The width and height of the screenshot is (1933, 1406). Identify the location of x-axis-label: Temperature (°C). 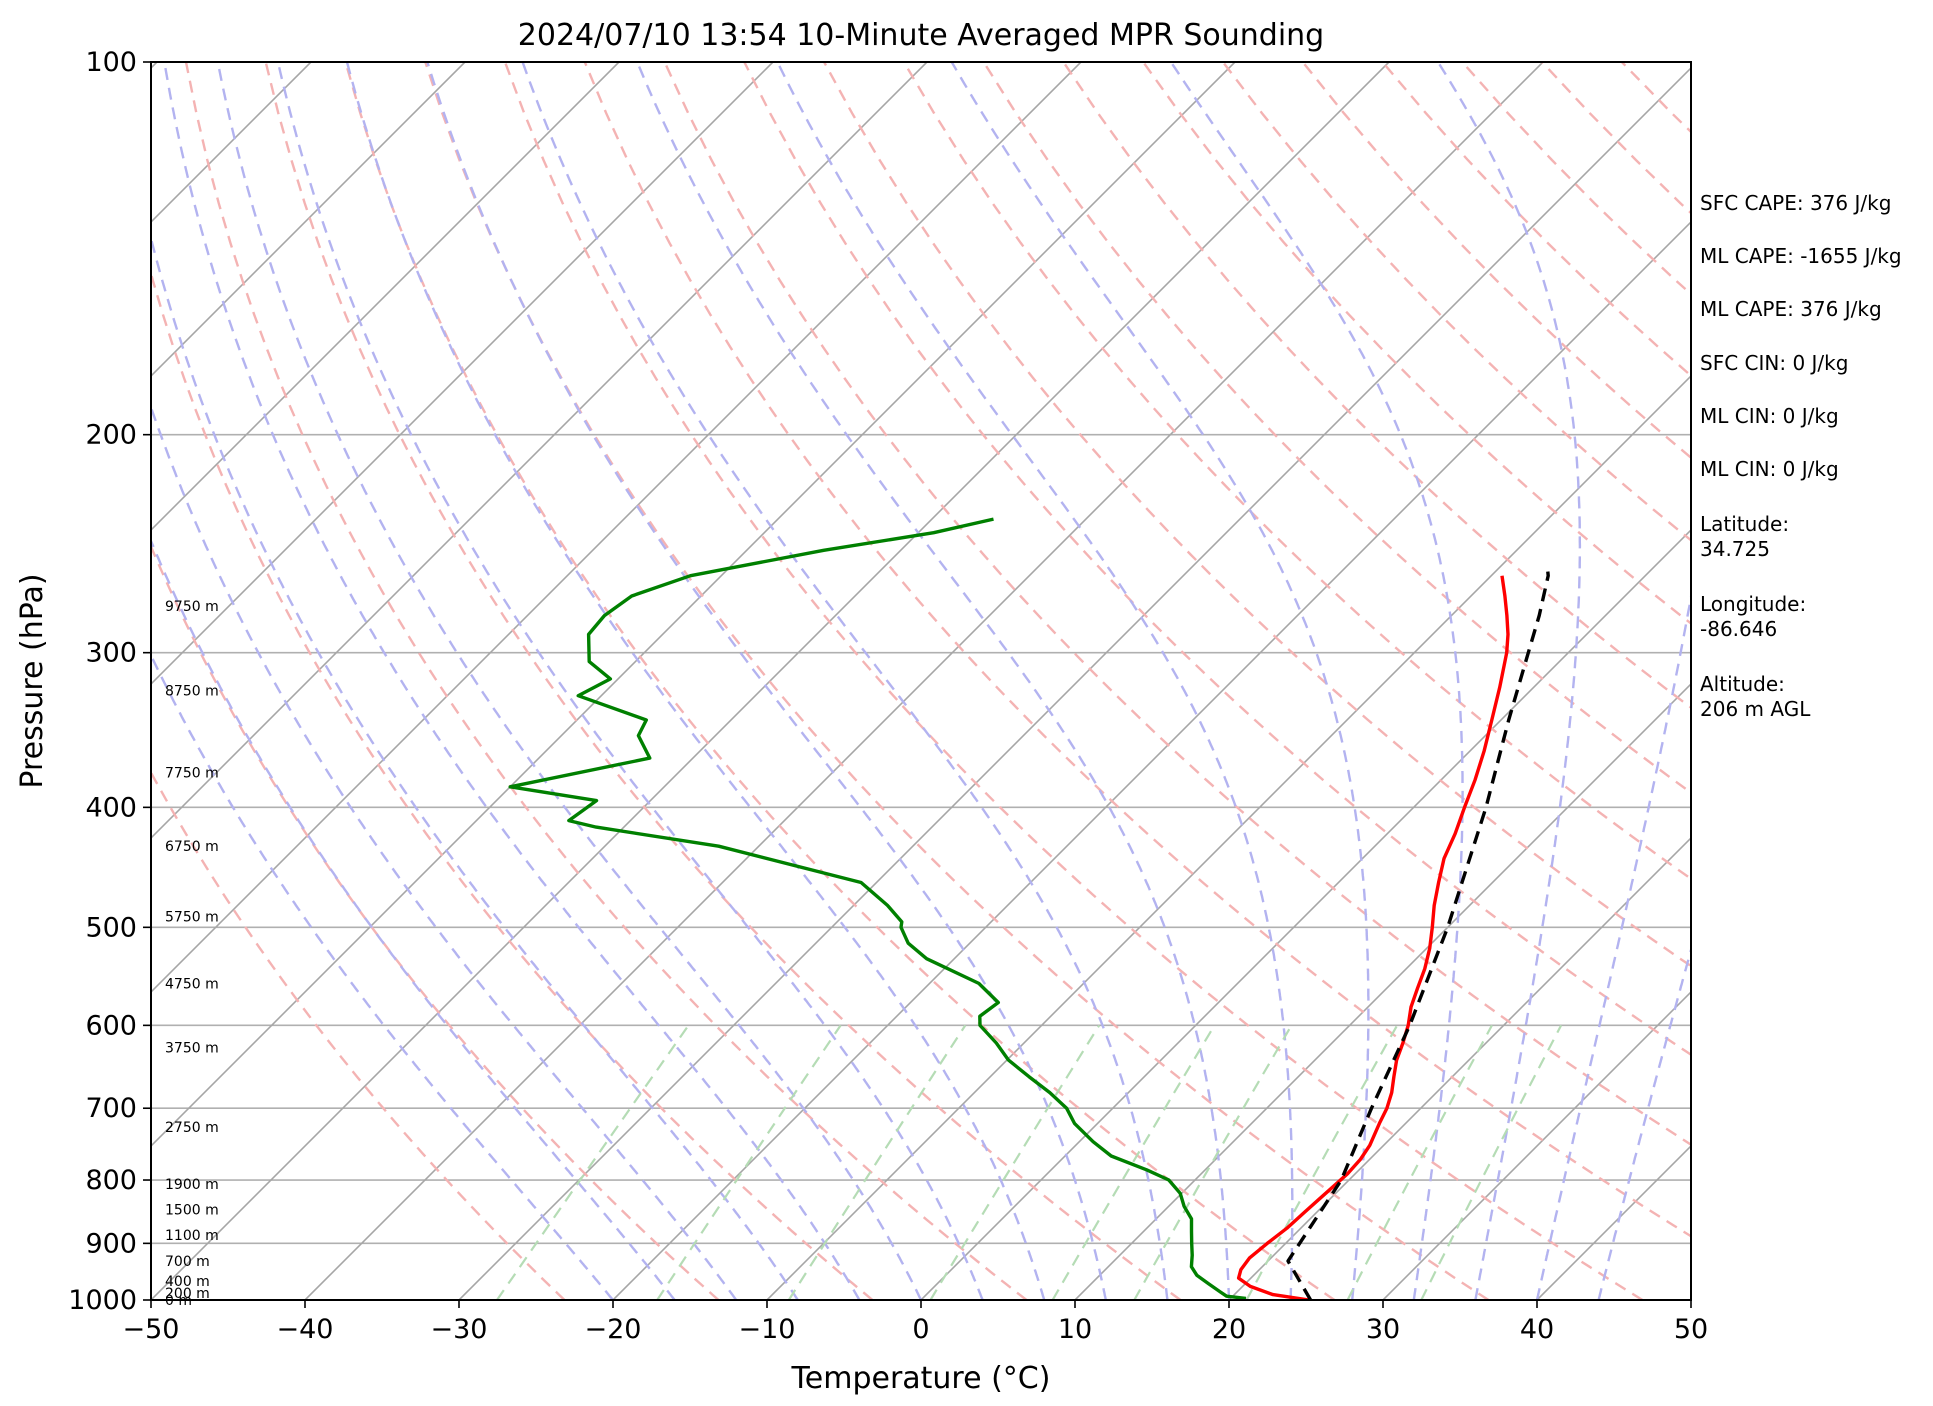
(921, 1378).